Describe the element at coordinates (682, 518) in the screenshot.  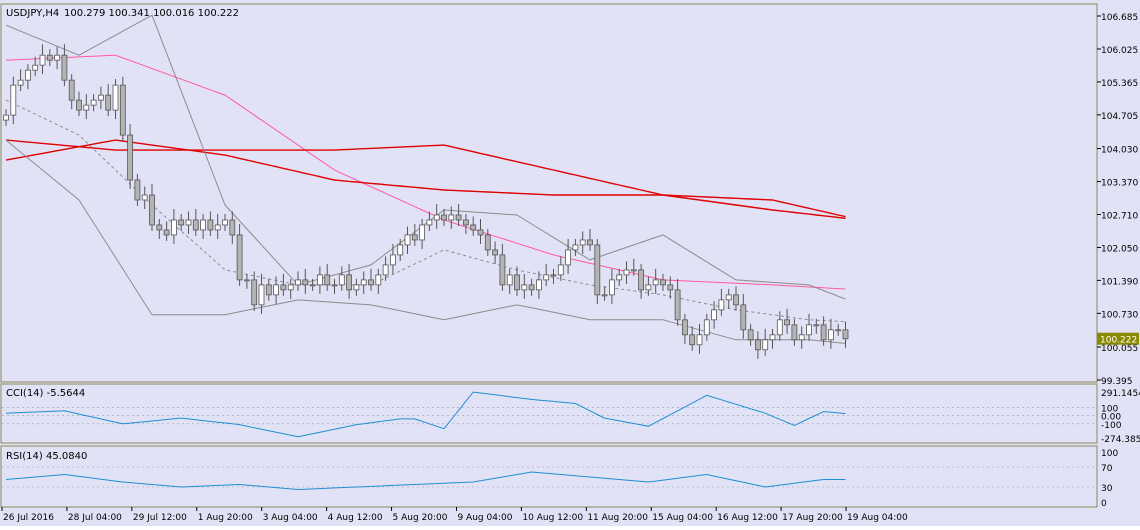
I see `time-tick-label: 15 Aug 04:00` at that location.